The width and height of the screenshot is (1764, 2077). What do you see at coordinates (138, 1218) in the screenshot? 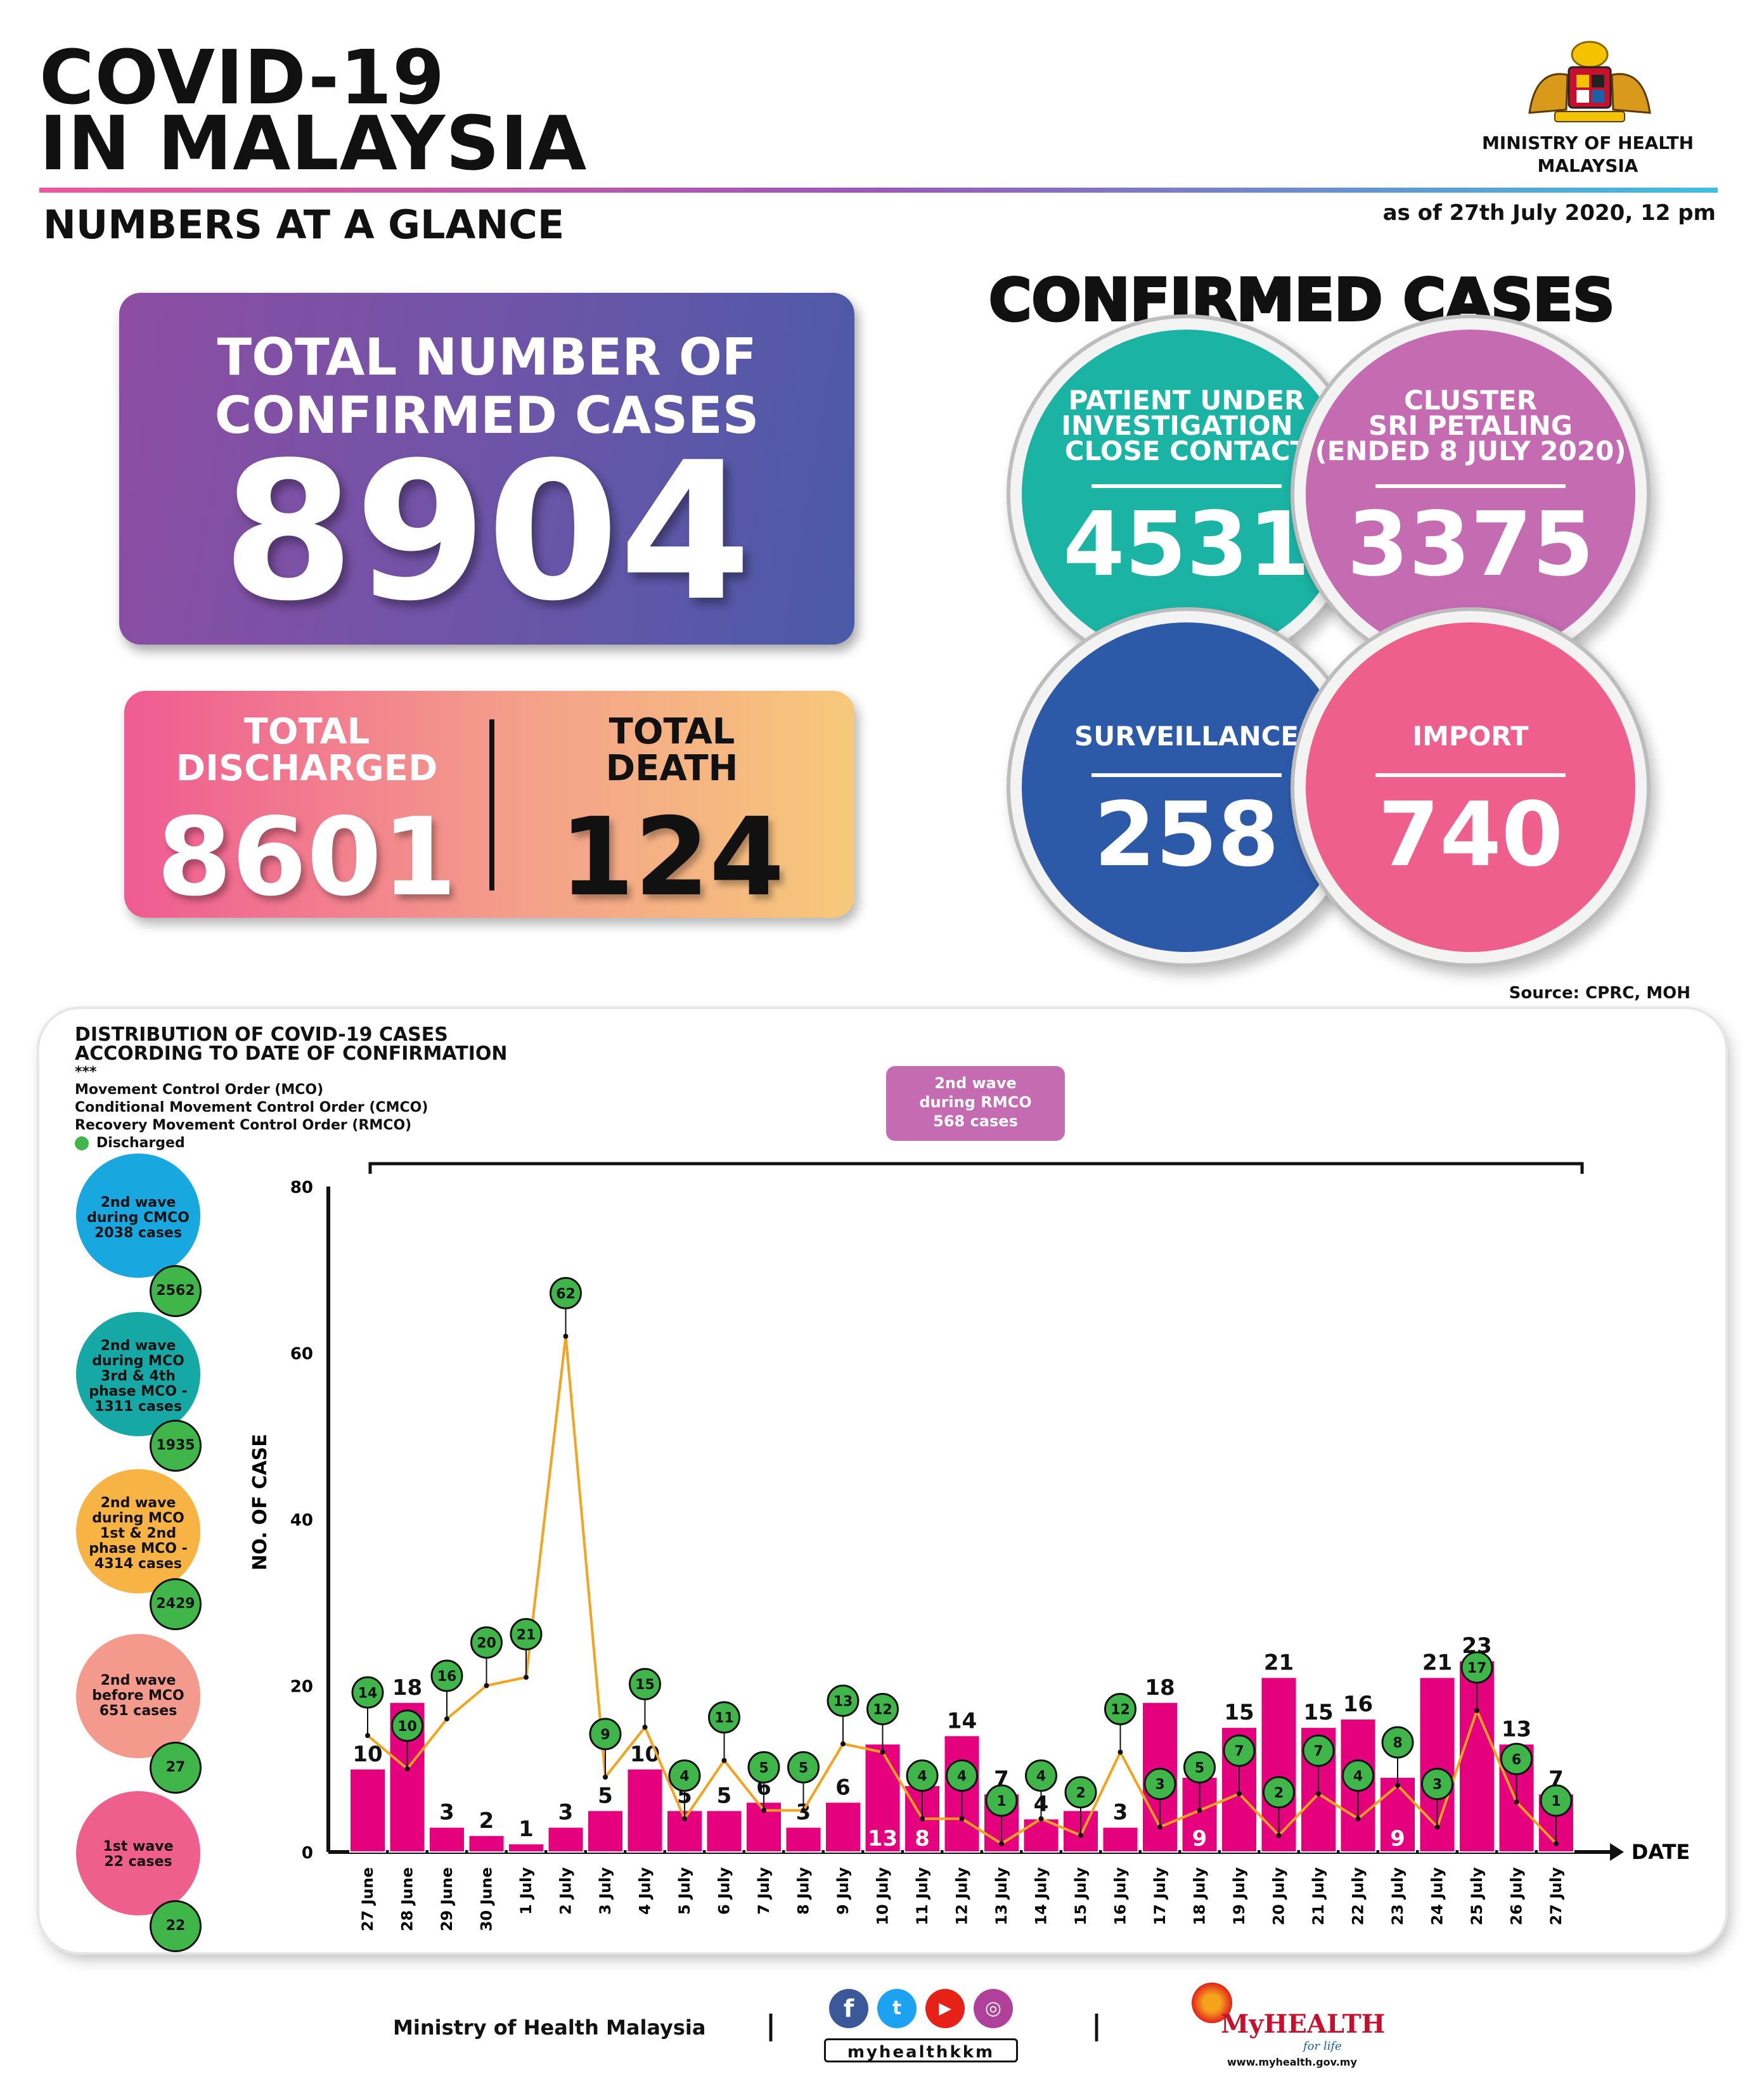
I see `wave-cmco-line-2: during CMCO` at bounding box center [138, 1218].